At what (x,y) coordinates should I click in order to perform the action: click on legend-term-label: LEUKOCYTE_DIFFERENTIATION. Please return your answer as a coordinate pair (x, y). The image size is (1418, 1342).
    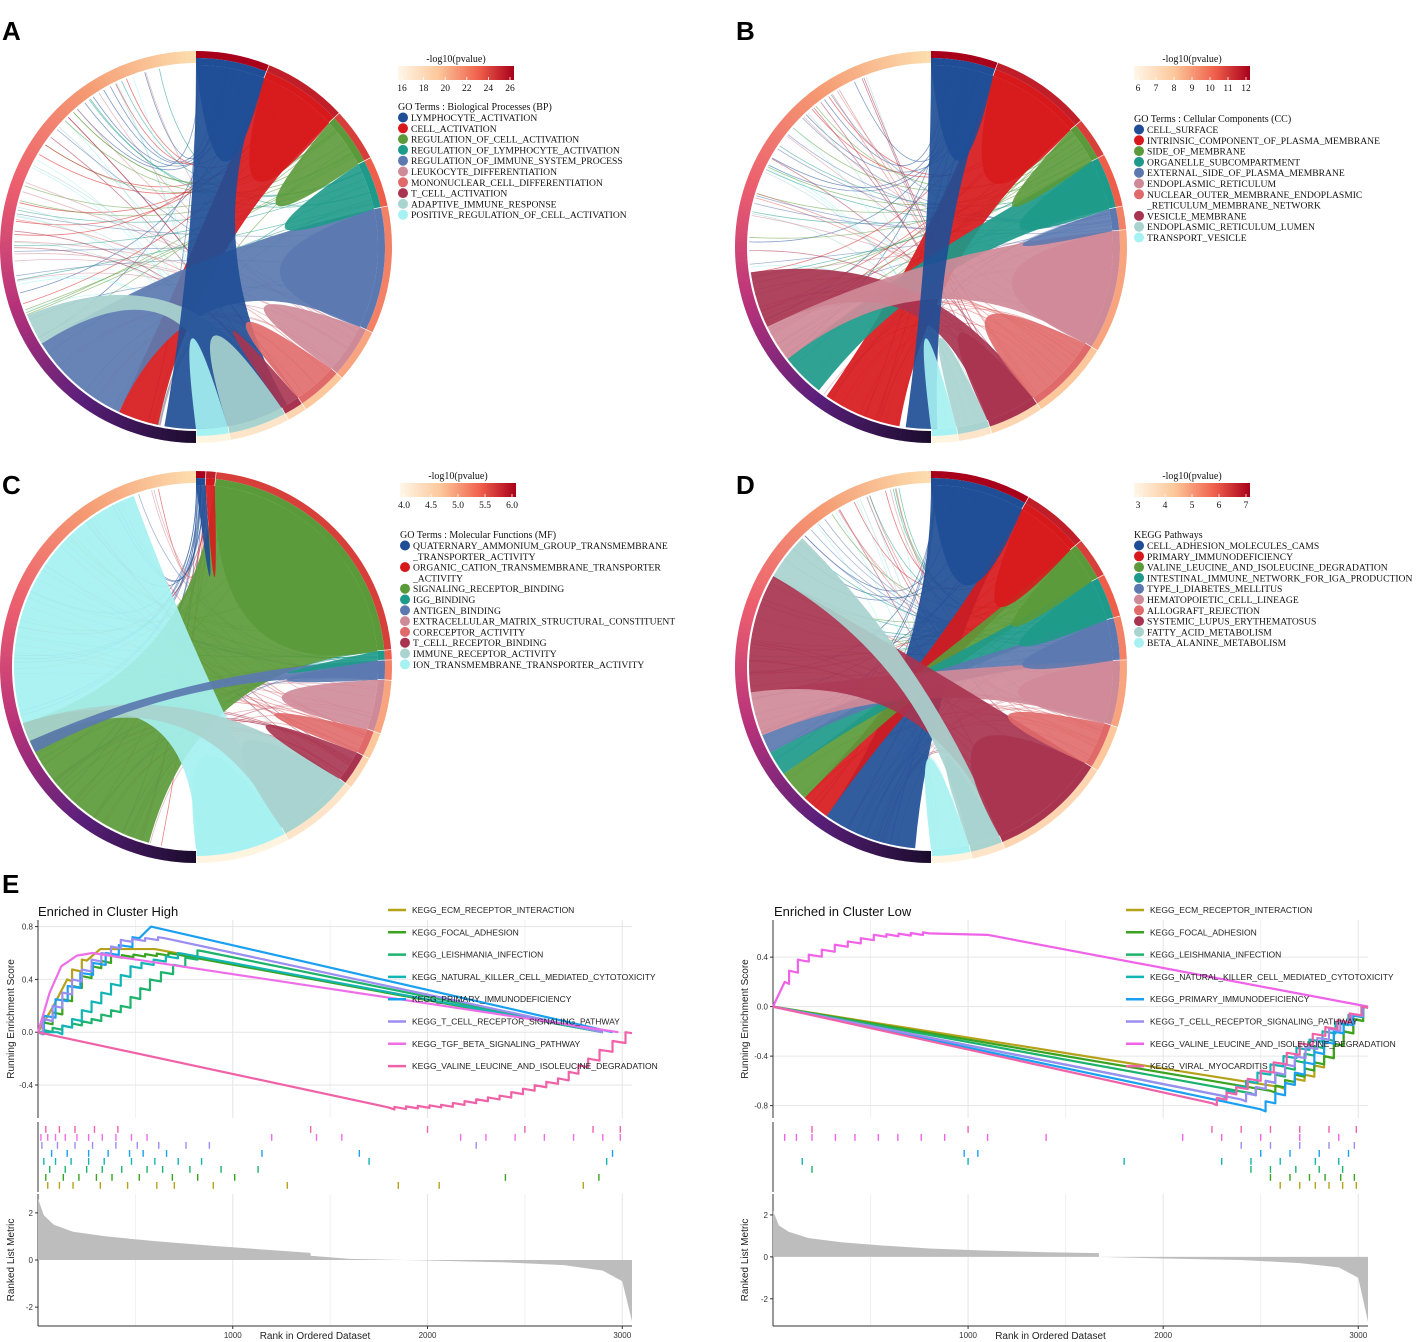
    Looking at the image, I should click on (484, 172).